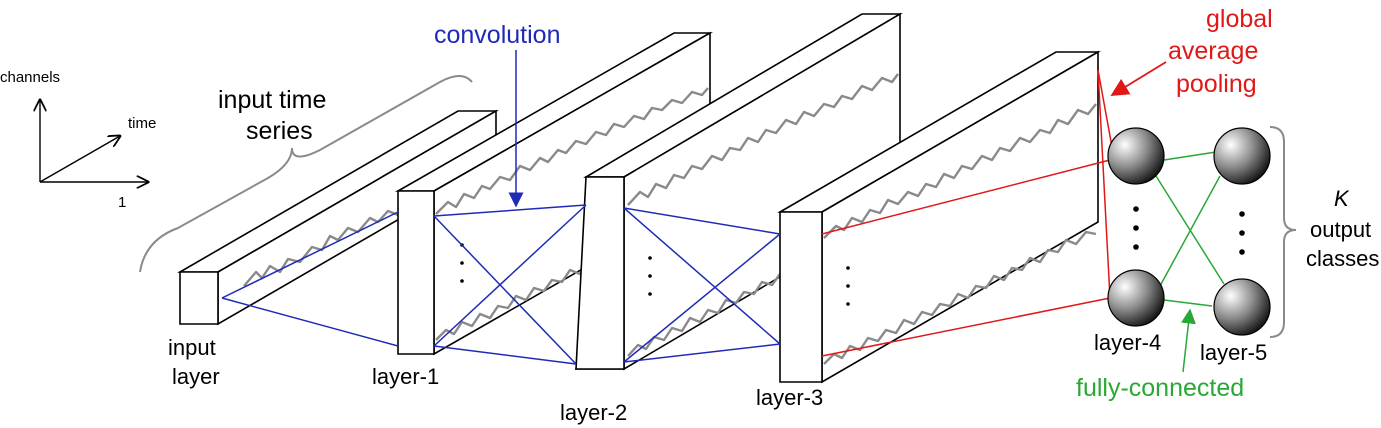 The height and width of the screenshot is (428, 1381). What do you see at coordinates (142, 123) in the screenshot?
I see `axis-label-time: time` at bounding box center [142, 123].